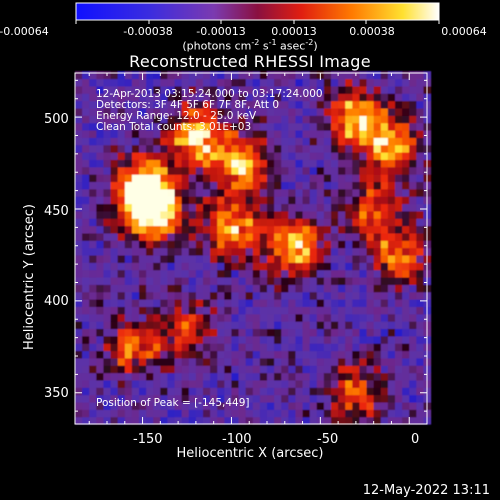 This screenshot has width=500, height=500. Describe the element at coordinates (56, 301) in the screenshot. I see `y-tick-label: 400` at that location.